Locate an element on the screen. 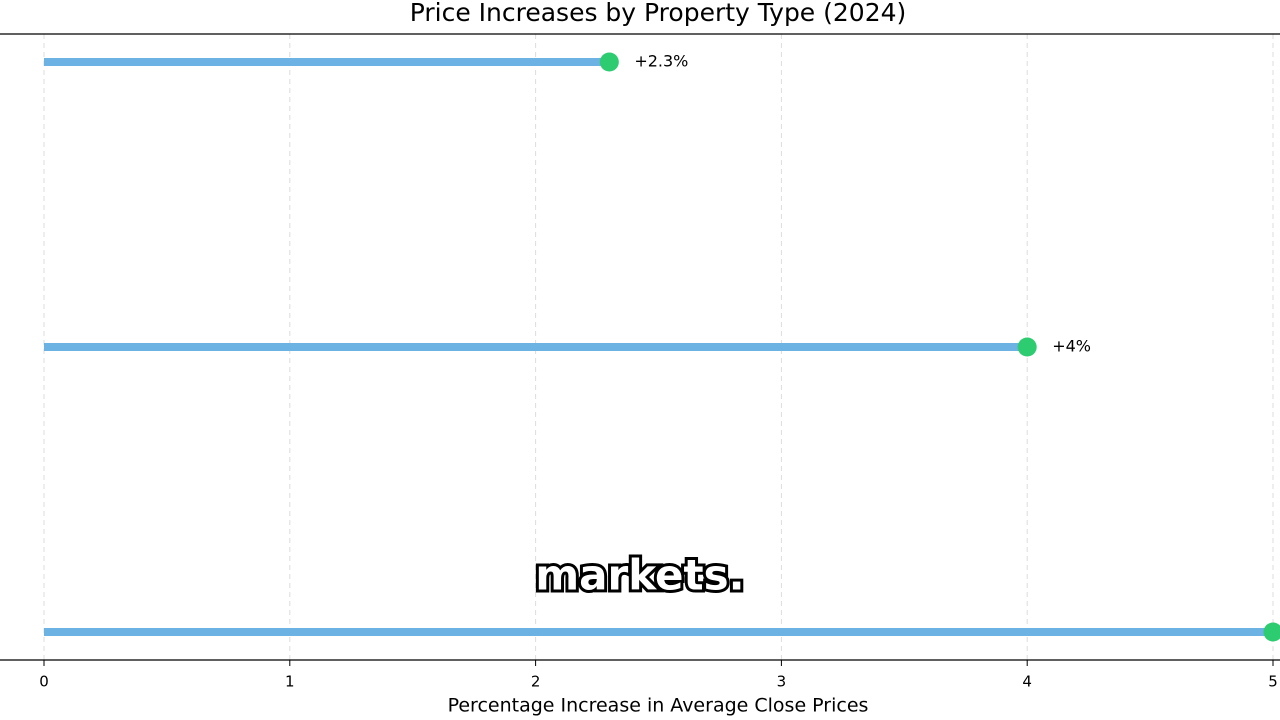  video-caption: markets. is located at coordinates (639, 575).